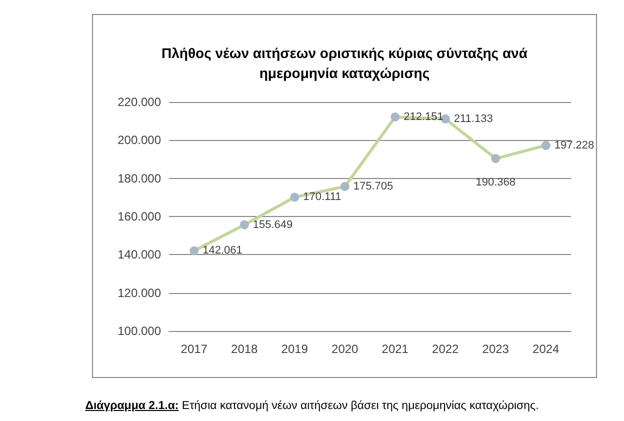  I want to click on y-tick-label: 140.000, so click(140, 255).